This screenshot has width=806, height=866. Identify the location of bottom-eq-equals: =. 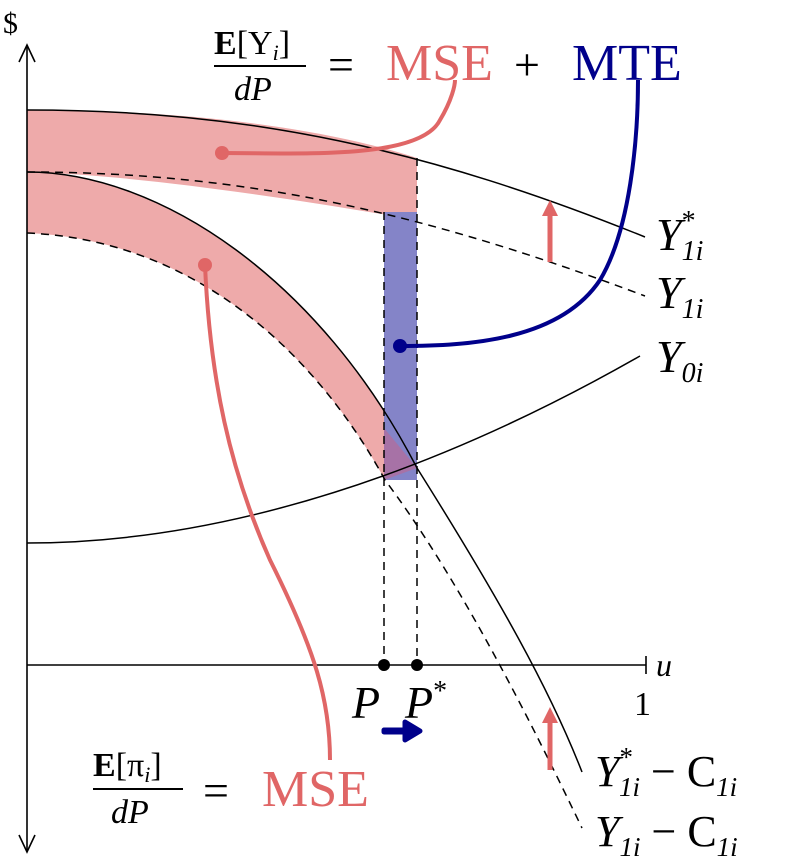
(216, 790).